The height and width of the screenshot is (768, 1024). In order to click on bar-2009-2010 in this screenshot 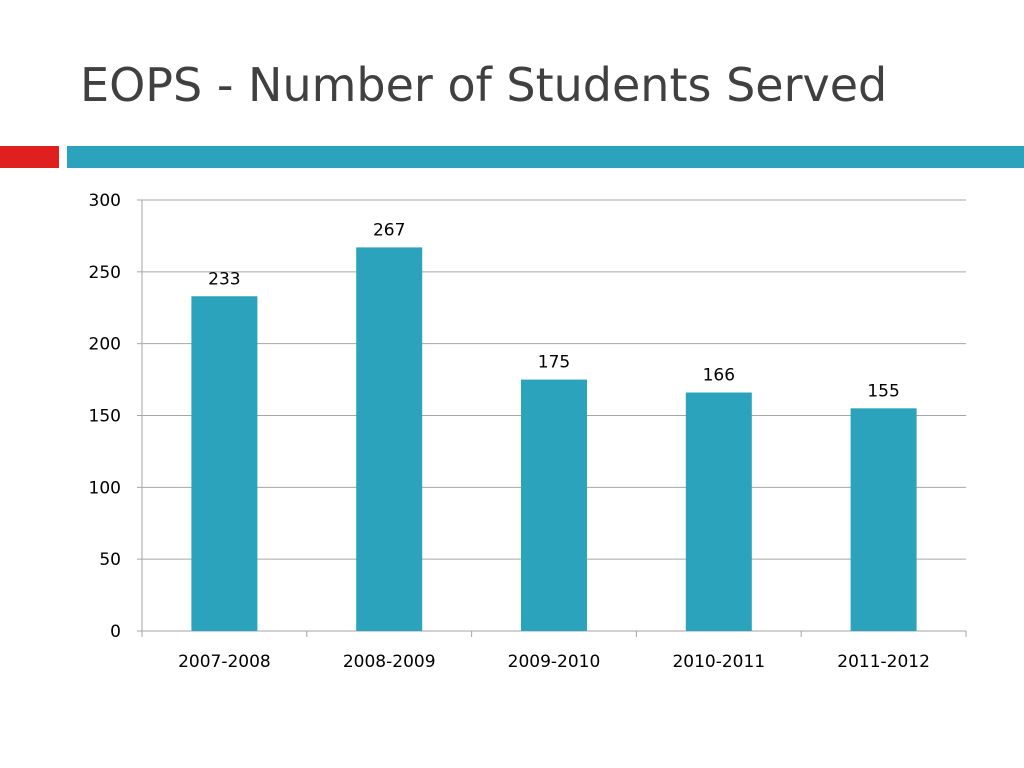, I will do `click(554, 505)`.